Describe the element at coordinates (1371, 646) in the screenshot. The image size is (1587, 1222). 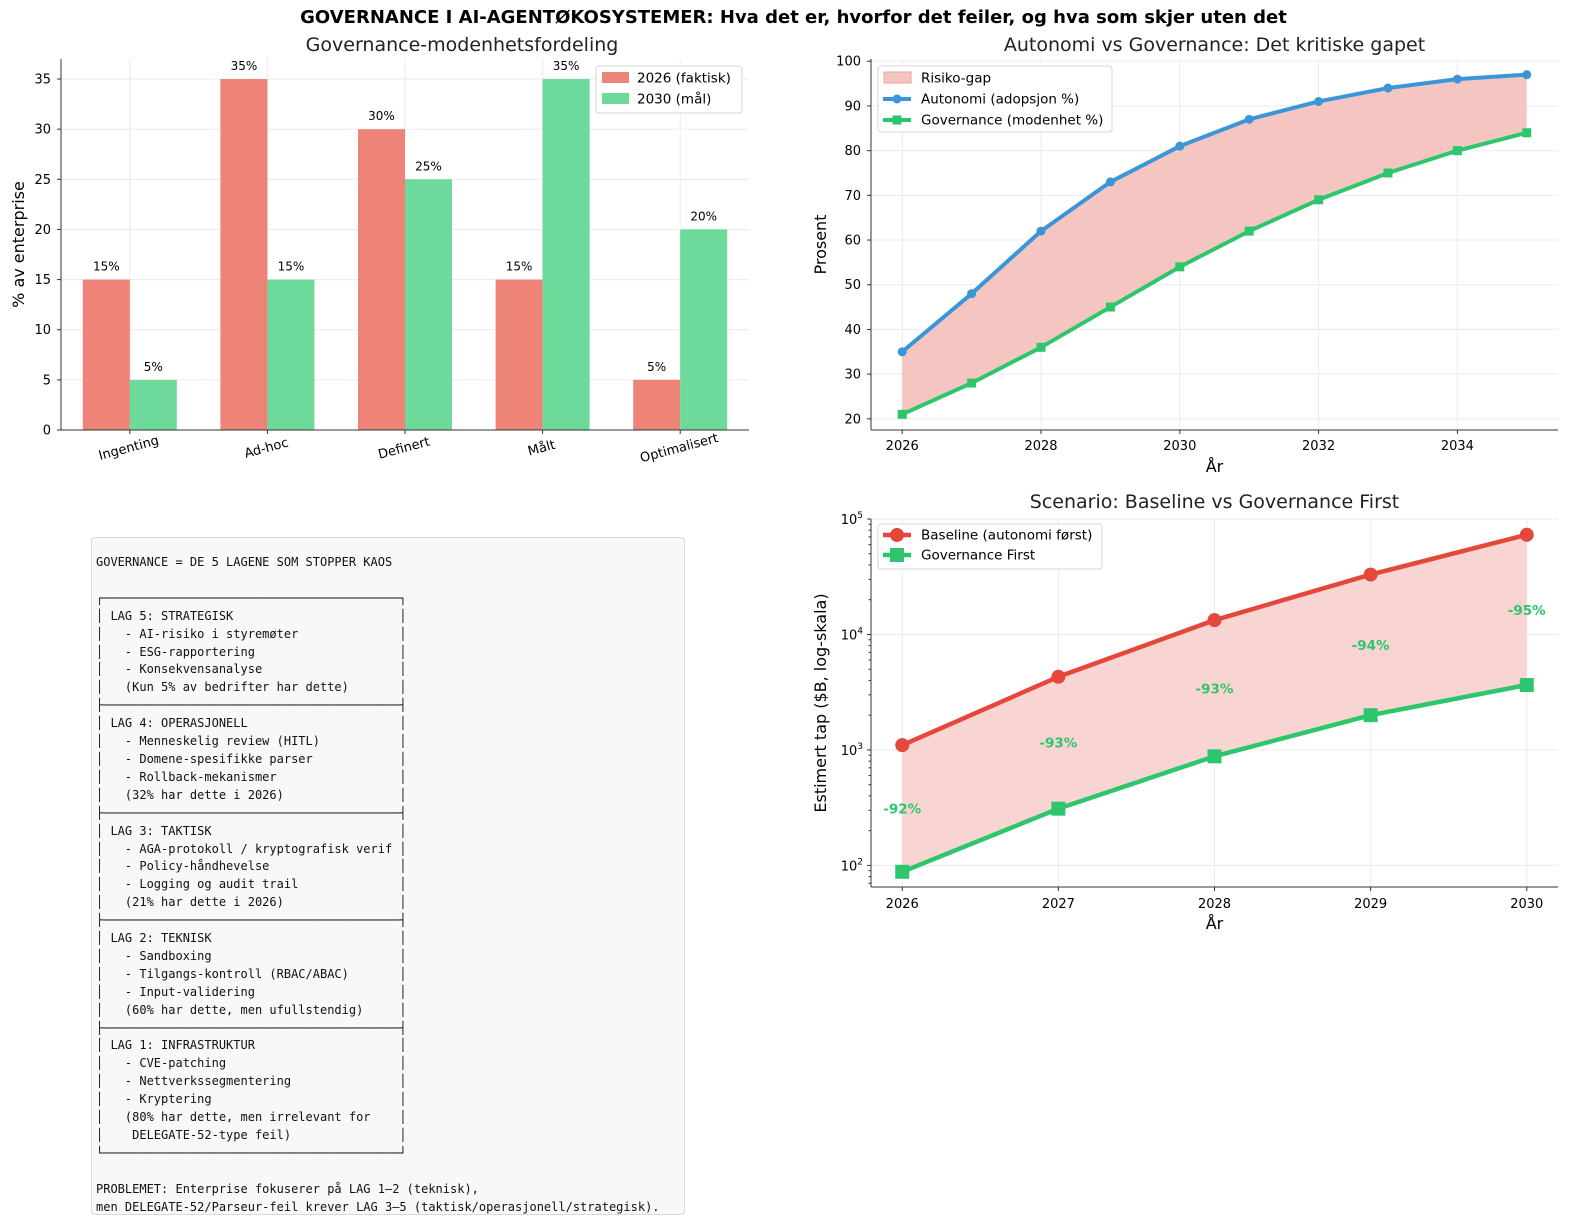
I see `reduction-annotation: -94%` at that location.